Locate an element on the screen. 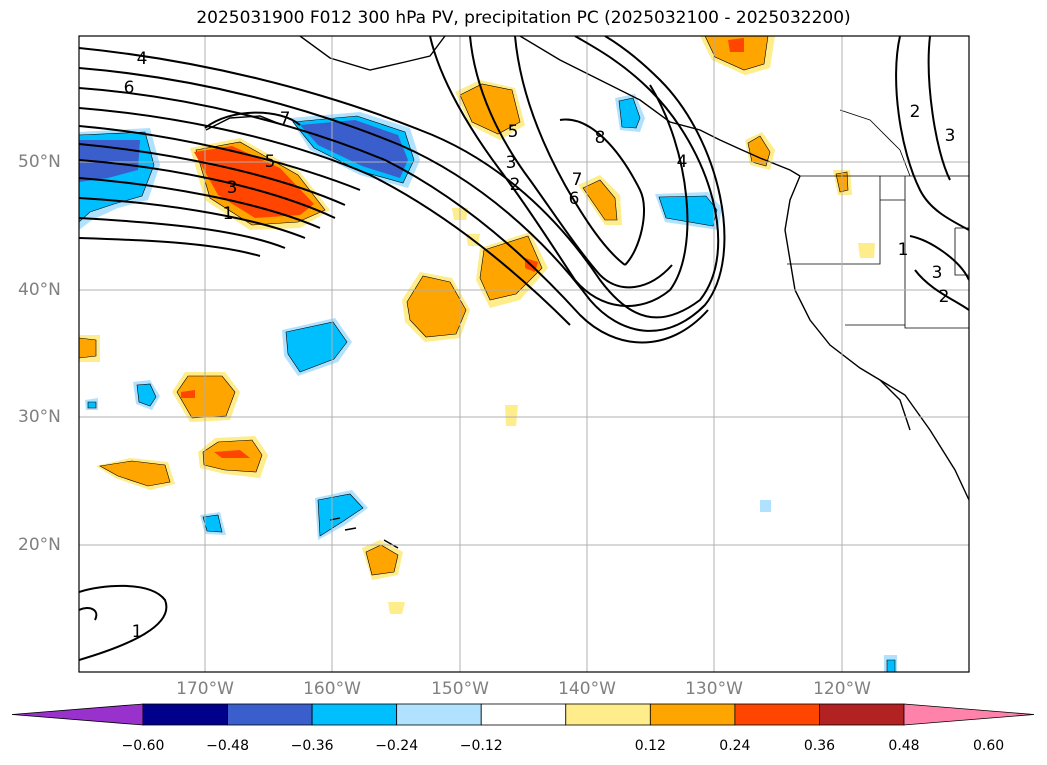 This screenshot has width=1047, height=765. colorbar-tick-label: −0.48 is located at coordinates (227, 746).